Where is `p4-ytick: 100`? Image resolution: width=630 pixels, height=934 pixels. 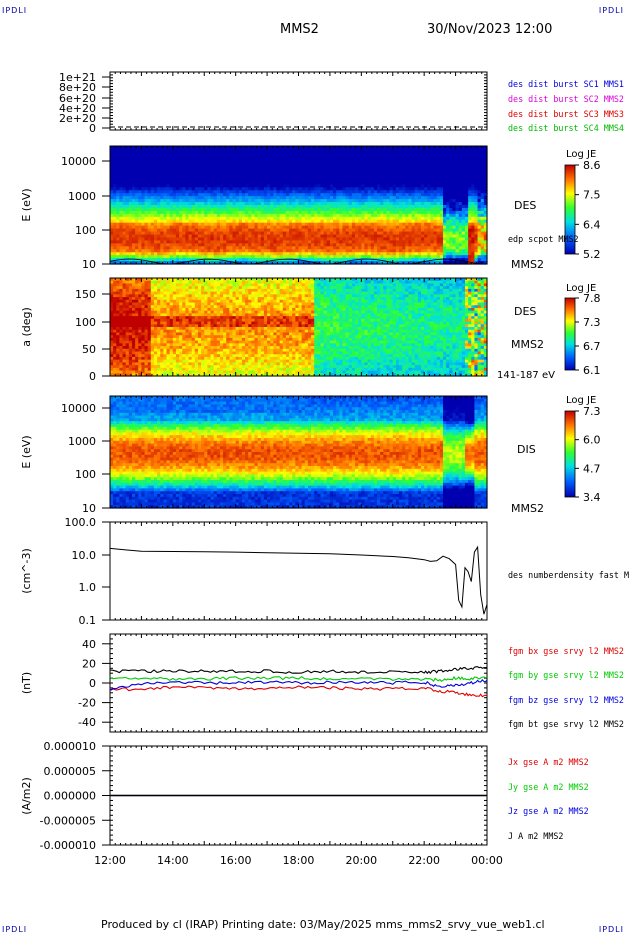
p4-ytick: 100 is located at coordinates (85, 474).